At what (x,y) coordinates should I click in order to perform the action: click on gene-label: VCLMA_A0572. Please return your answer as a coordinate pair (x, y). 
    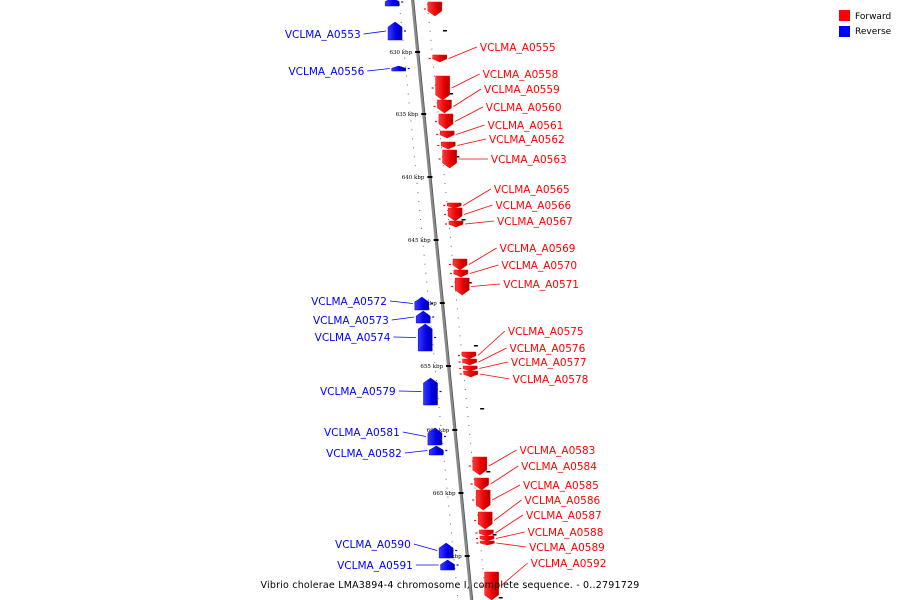
    Looking at the image, I should click on (349, 302).